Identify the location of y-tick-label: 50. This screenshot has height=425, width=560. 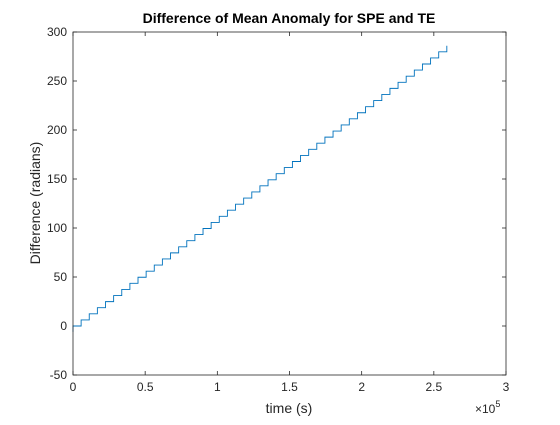
(61, 277).